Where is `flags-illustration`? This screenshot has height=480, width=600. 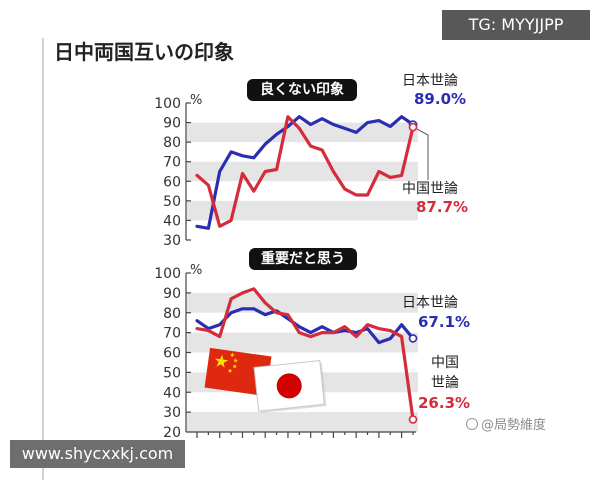
flags-illustration is located at coordinates (265, 380).